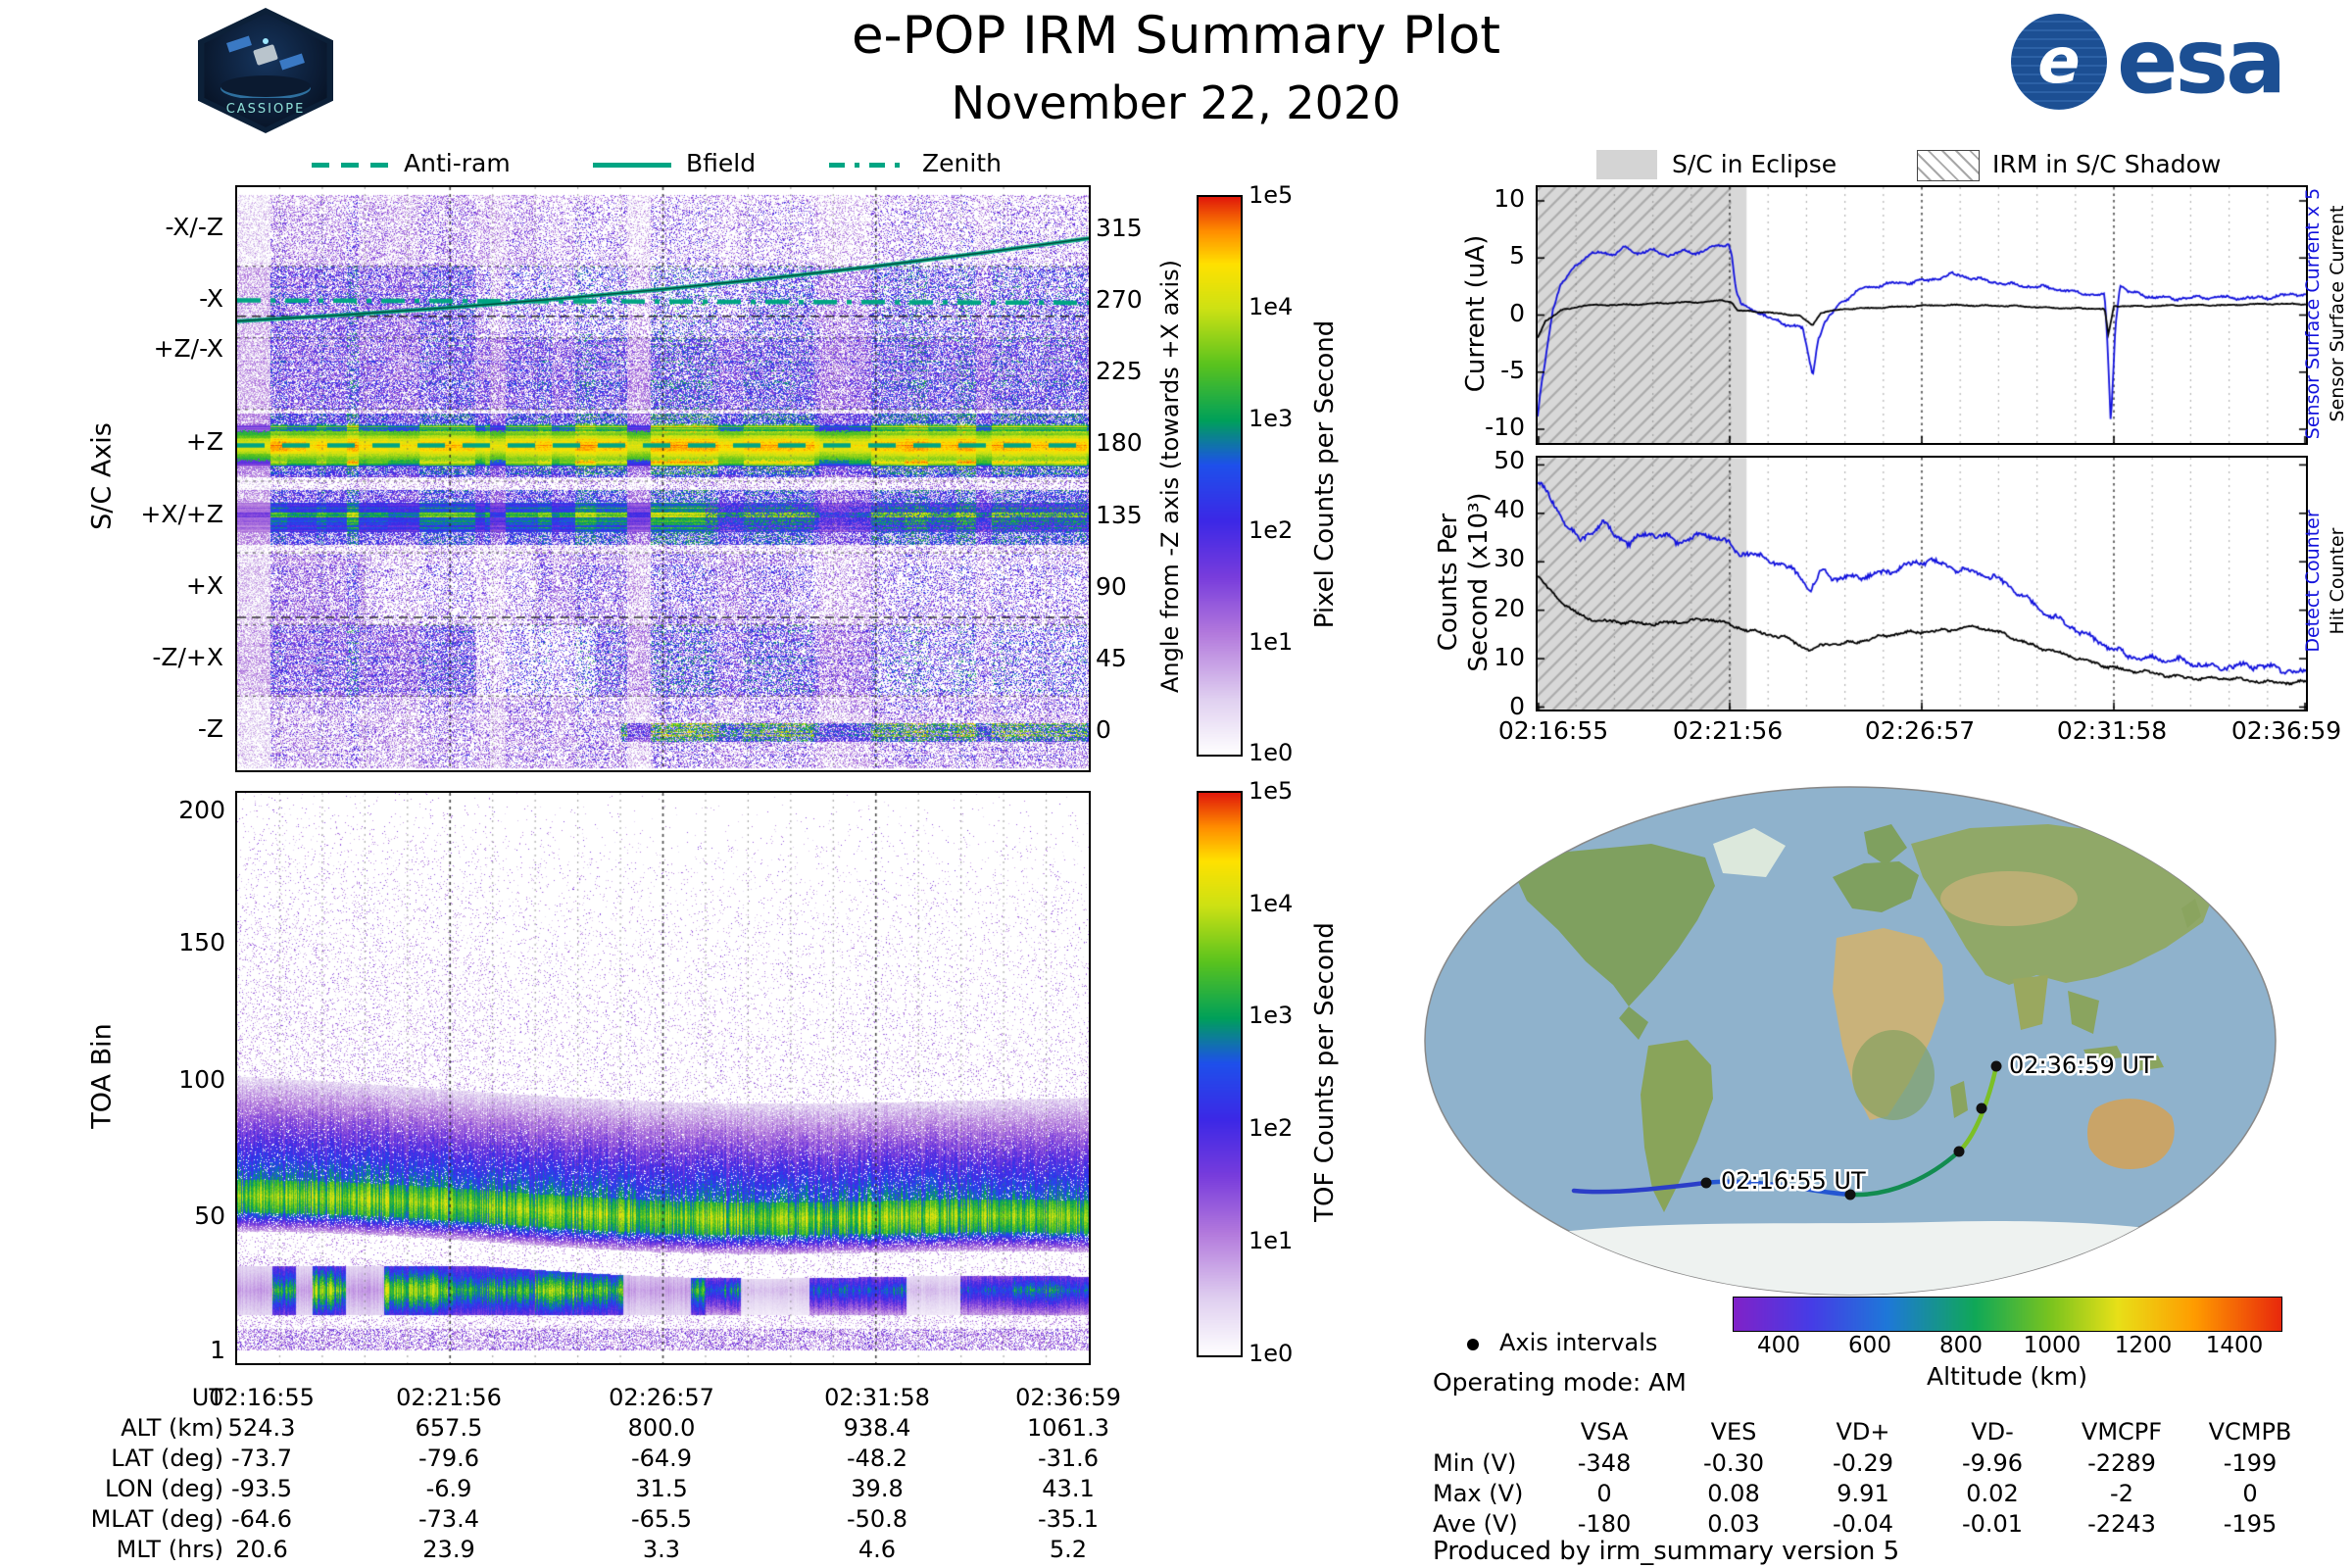 This screenshot has width=2352, height=1568. I want to click on ephemeris-cell: 02:26:57, so click(661, 1397).